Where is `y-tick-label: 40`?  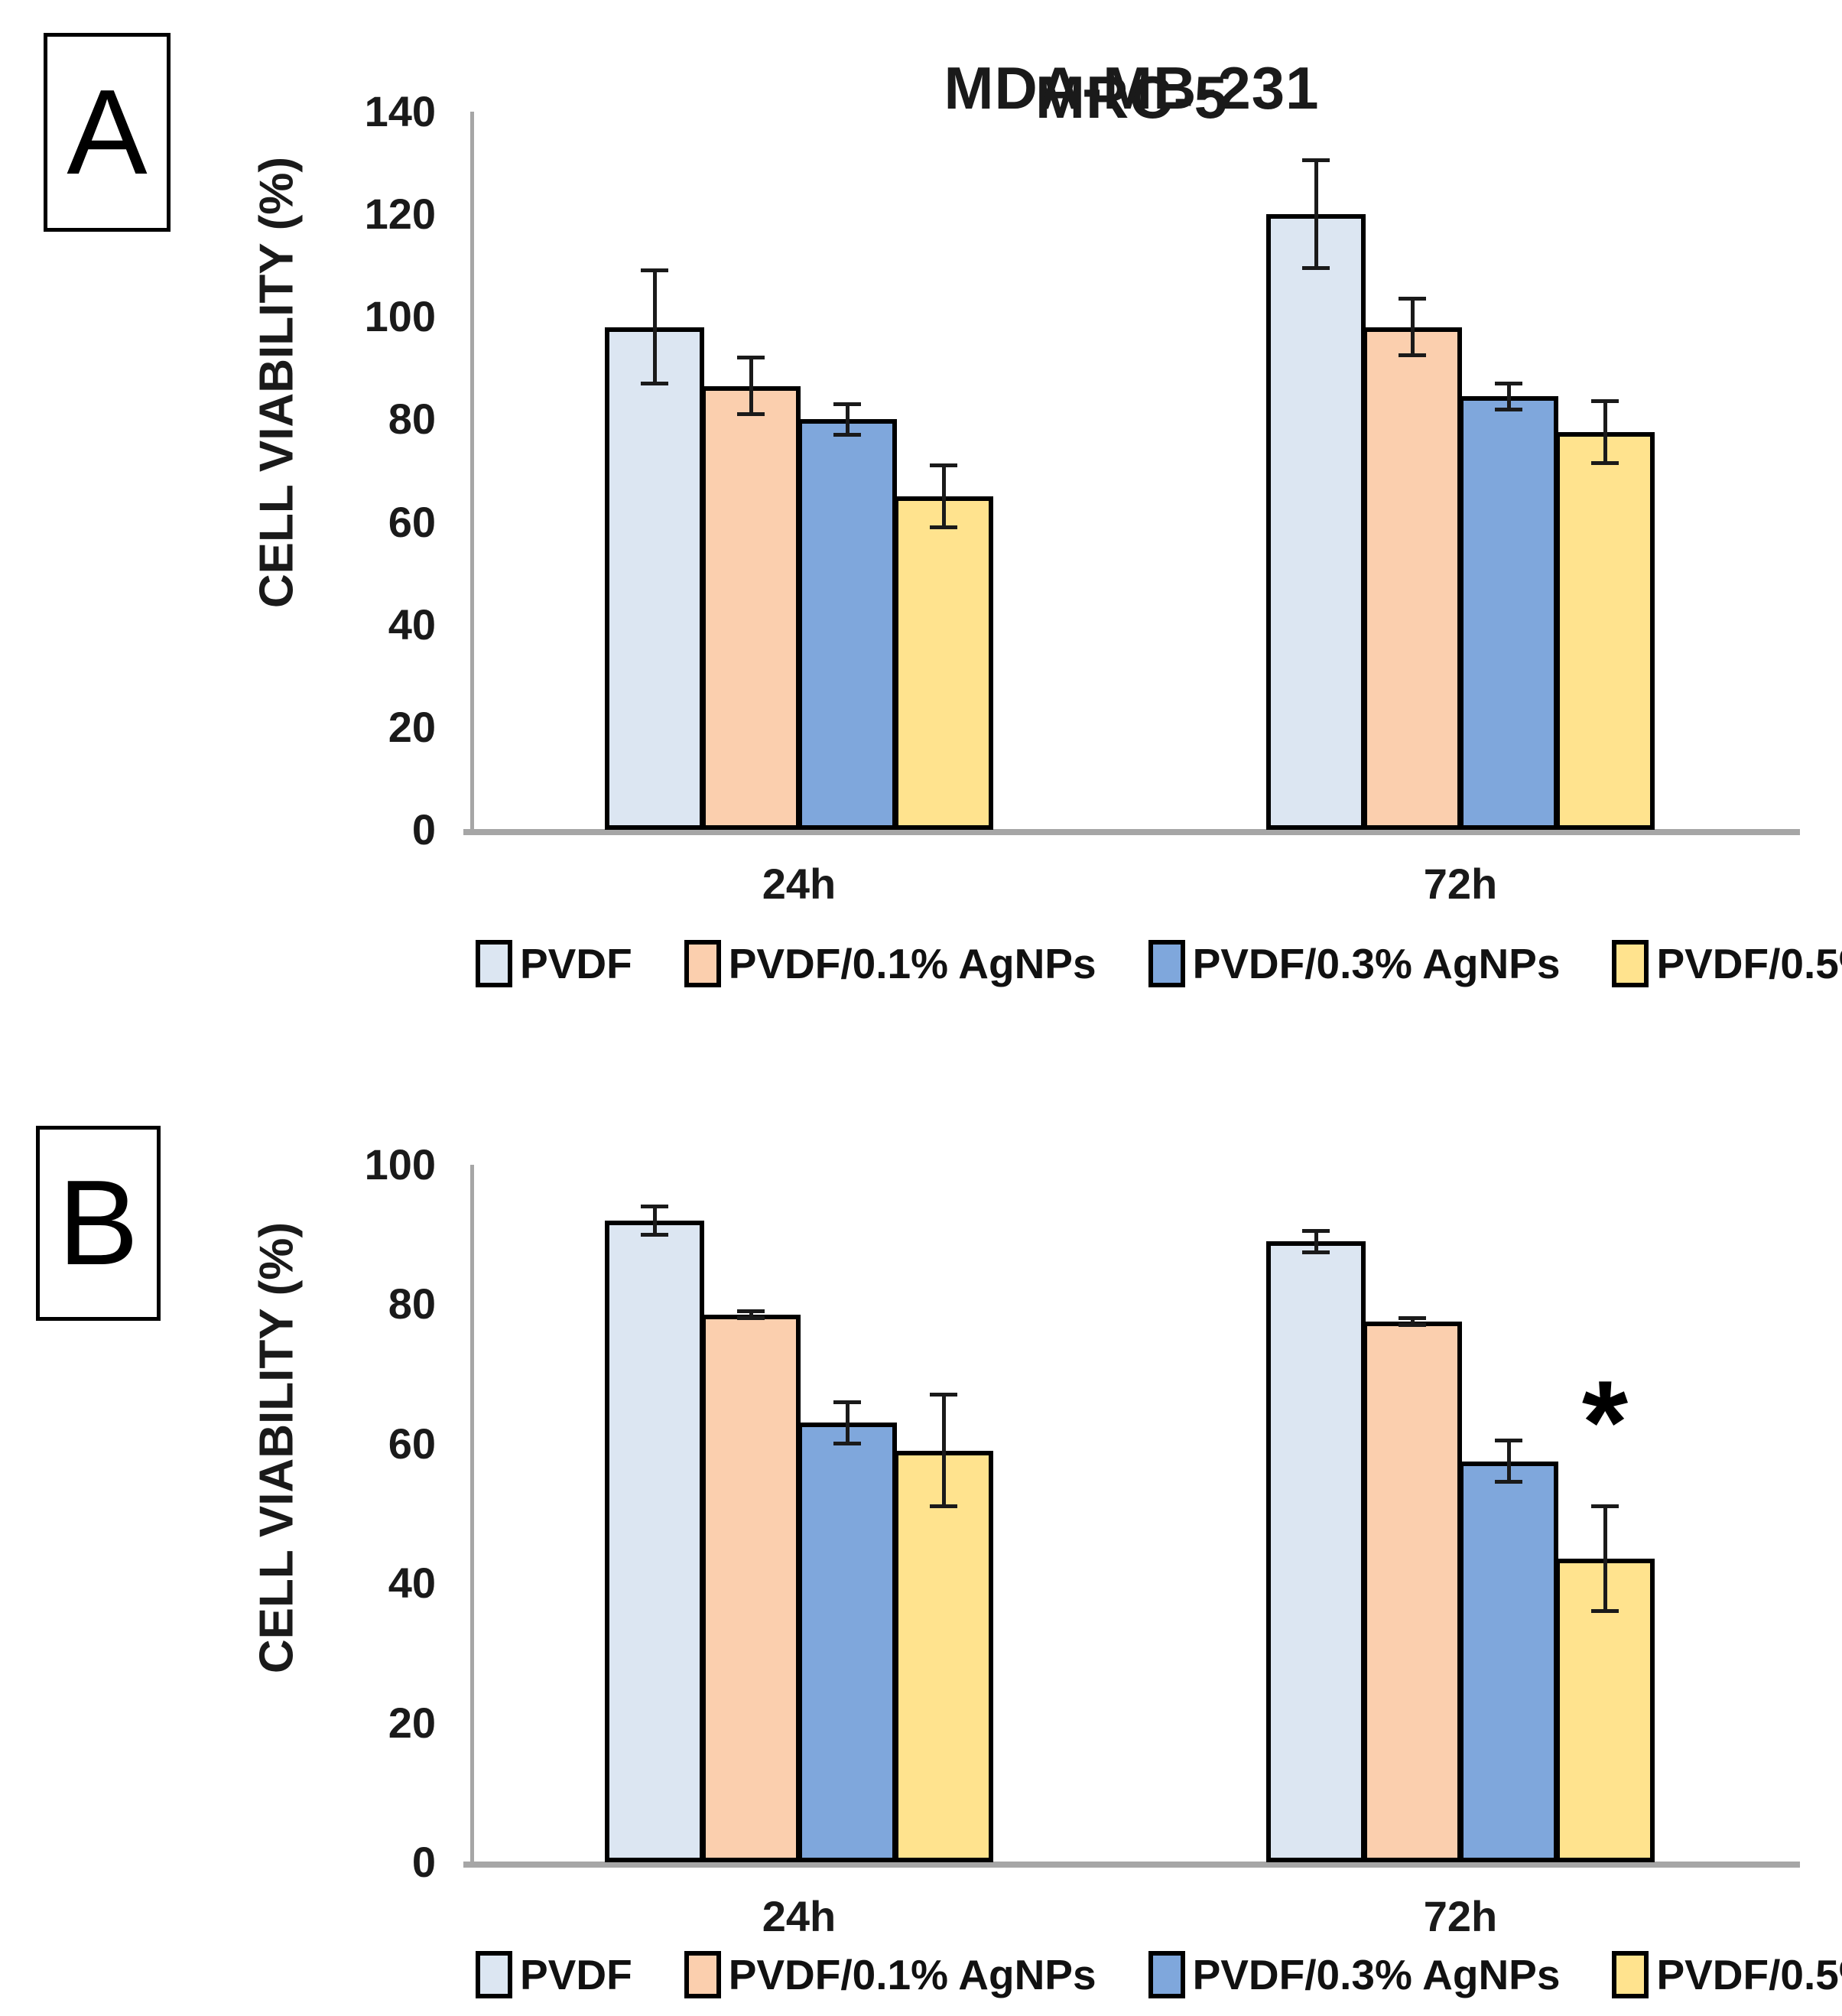
y-tick-label: 40 is located at coordinates (412, 1584).